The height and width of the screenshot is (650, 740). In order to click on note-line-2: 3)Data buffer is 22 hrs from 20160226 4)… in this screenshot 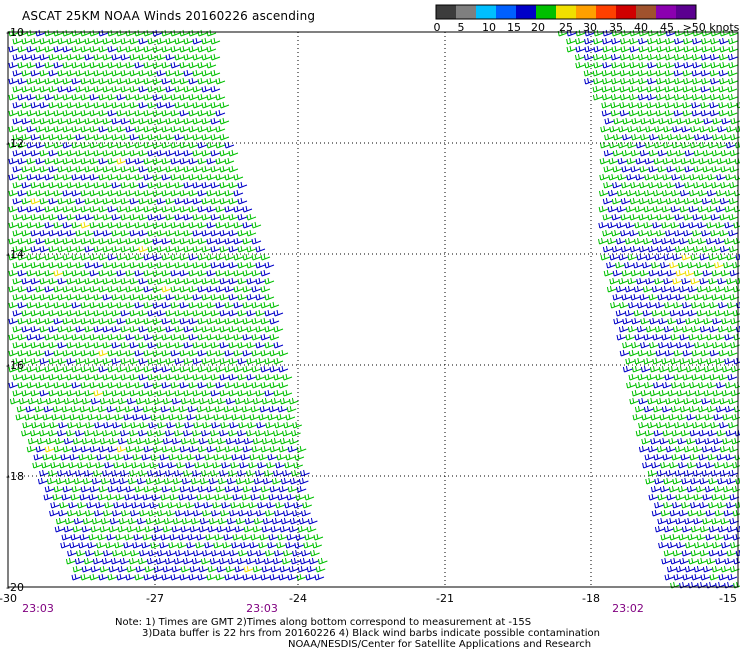, I will do `click(371, 633)`.